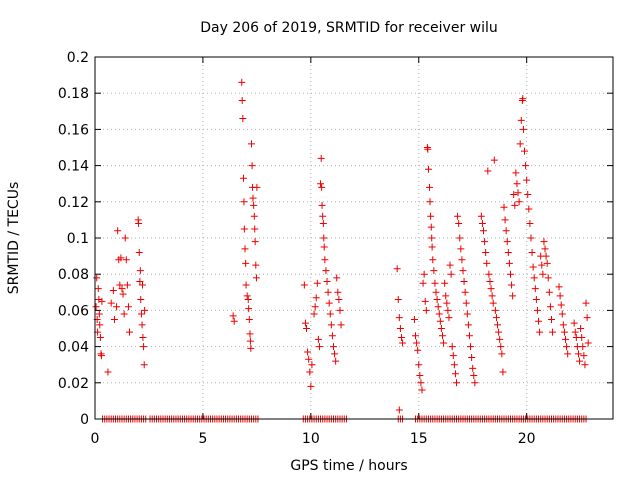 The image size is (640, 480). What do you see at coordinates (73, 167) in the screenshot?
I see `y-tick-label: 0.14` at bounding box center [73, 167].